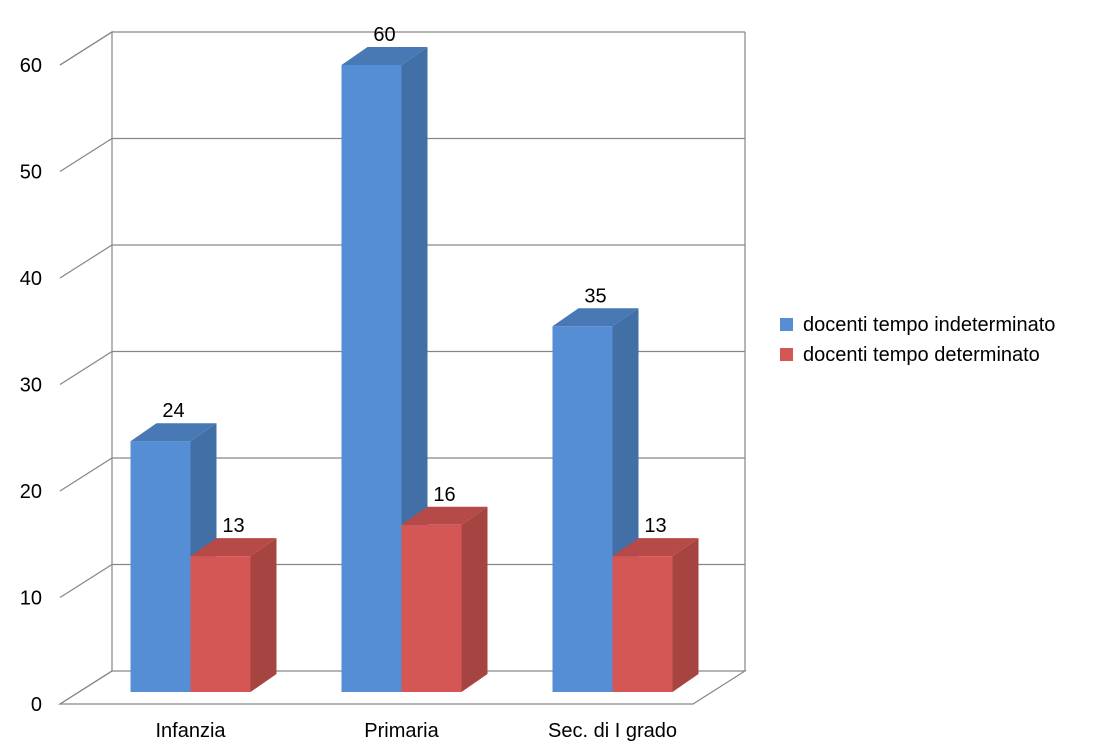 This screenshot has width=1115, height=754. I want to click on legend-label: docenti tempo indeterminato, so click(929, 325).